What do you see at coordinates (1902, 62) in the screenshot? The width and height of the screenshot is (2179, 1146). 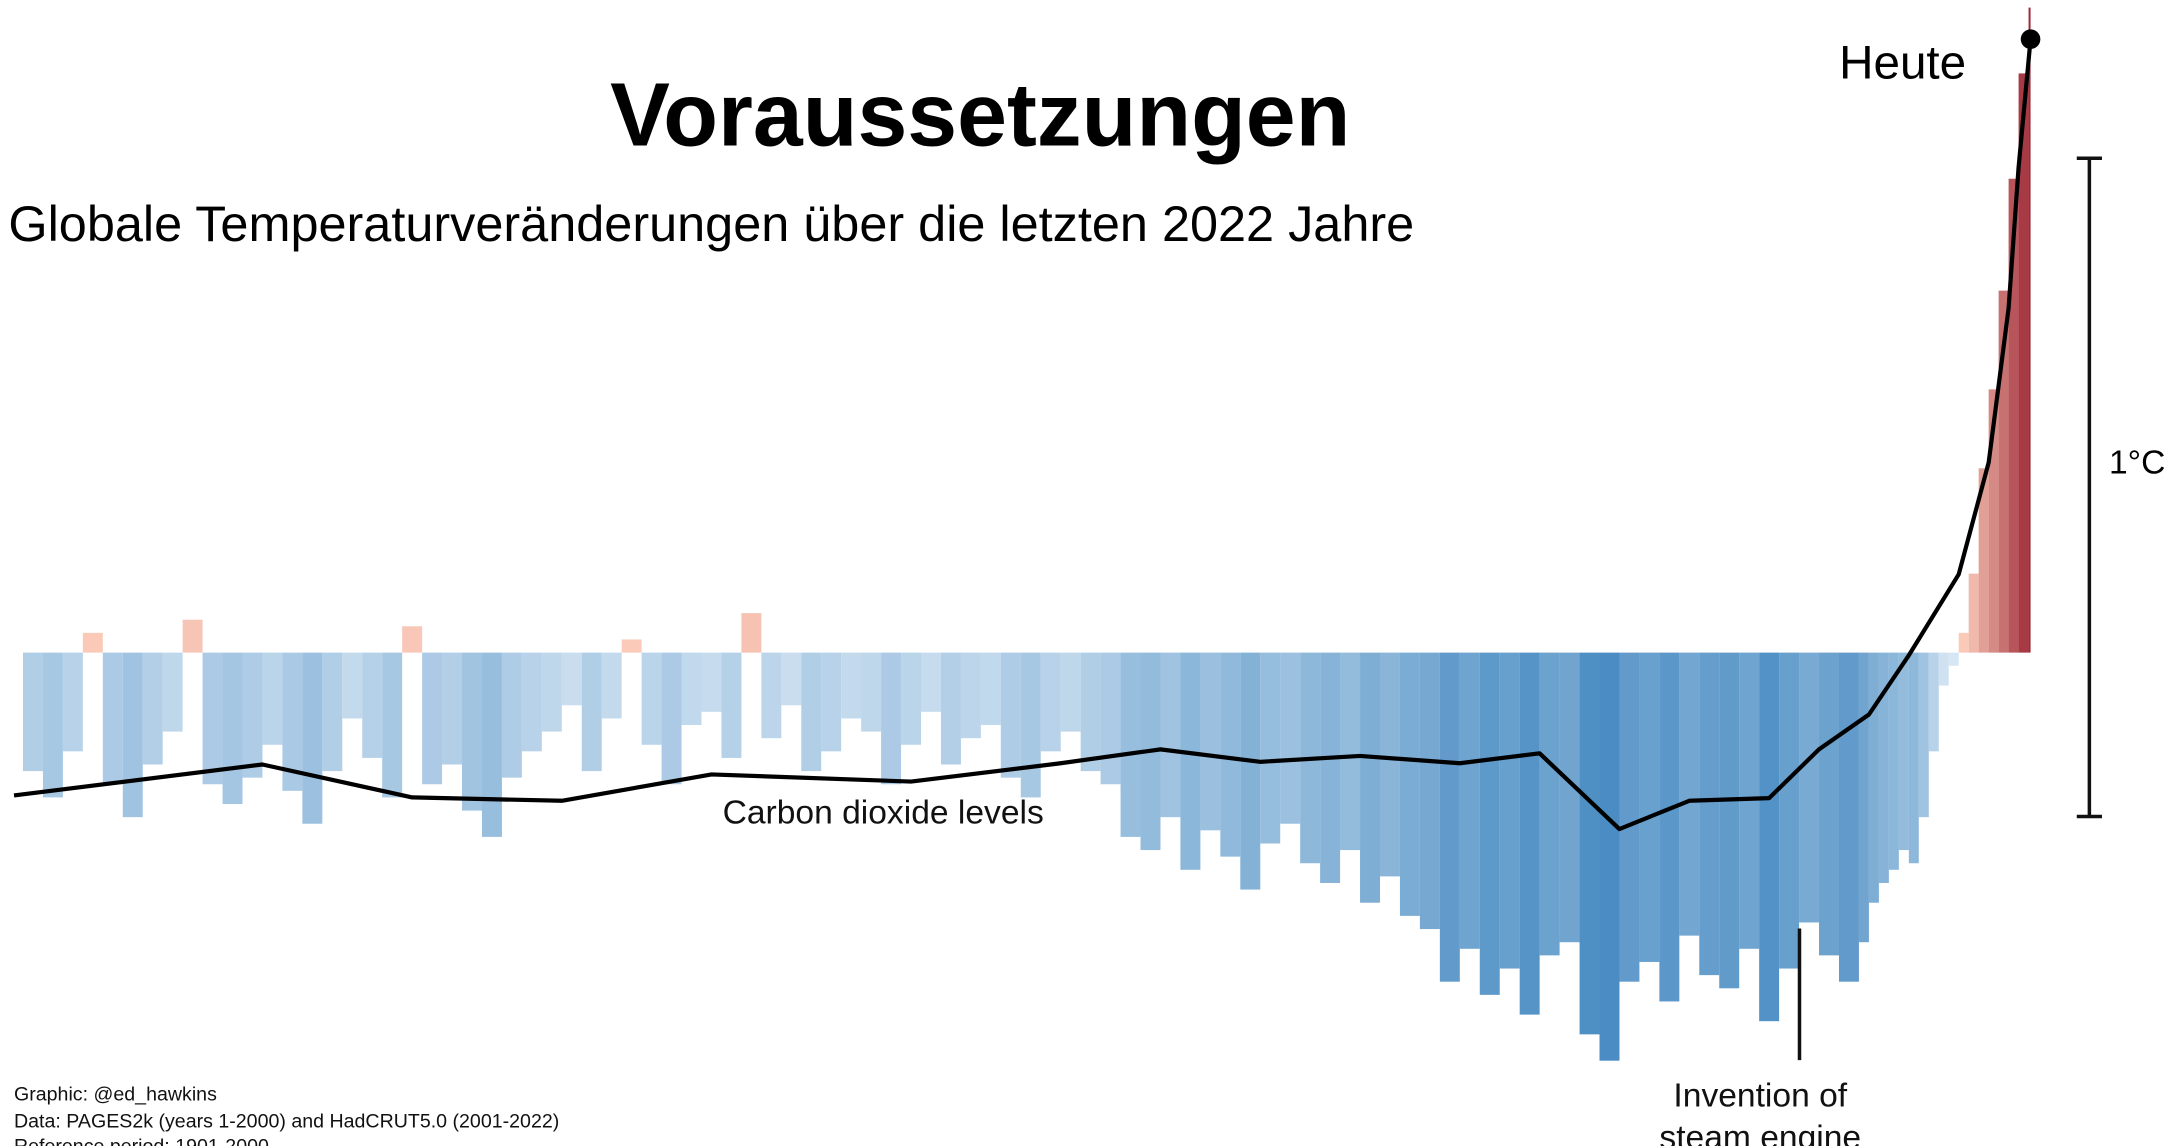 I see `today-label: Heute` at bounding box center [1902, 62].